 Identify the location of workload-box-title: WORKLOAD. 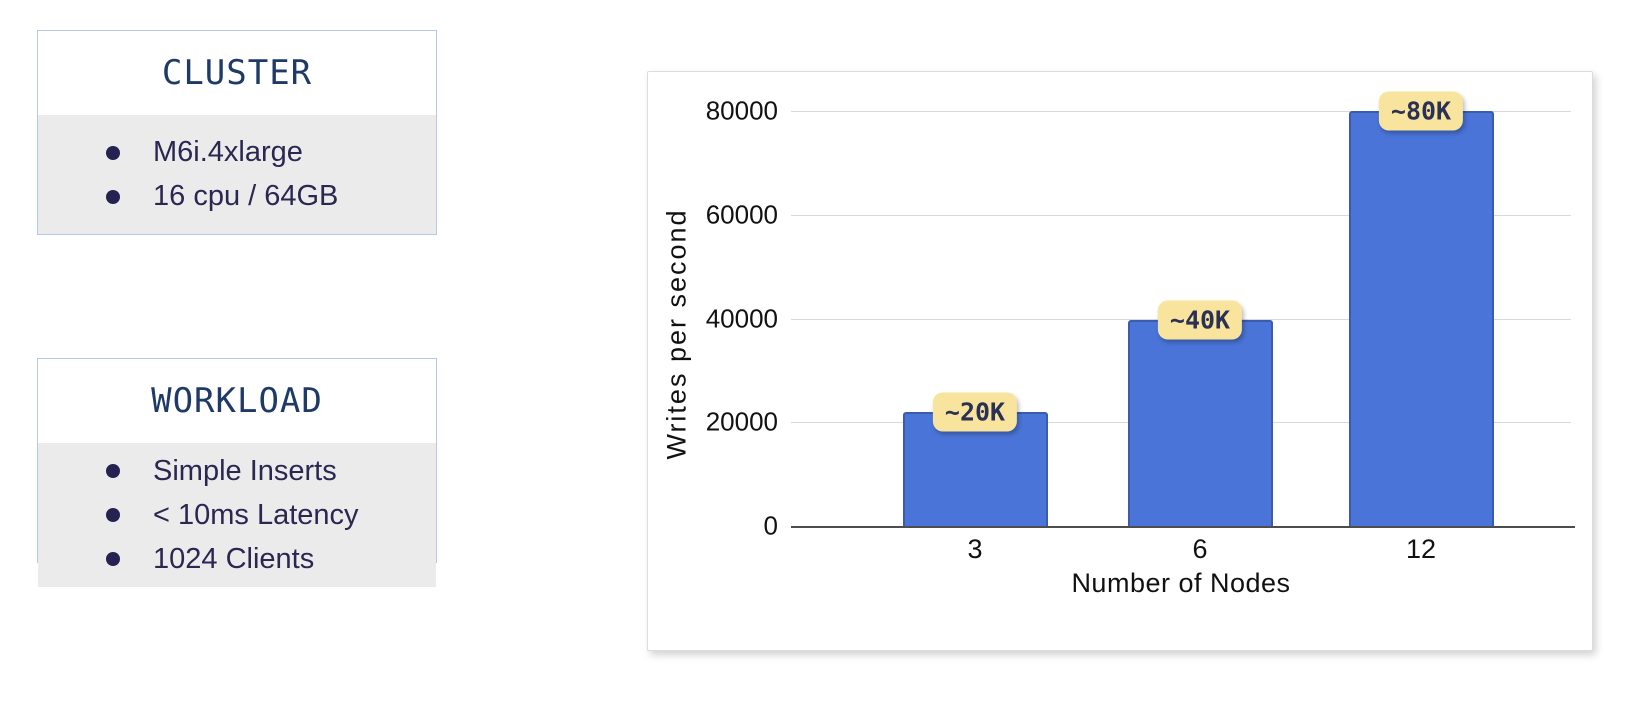
(237, 401).